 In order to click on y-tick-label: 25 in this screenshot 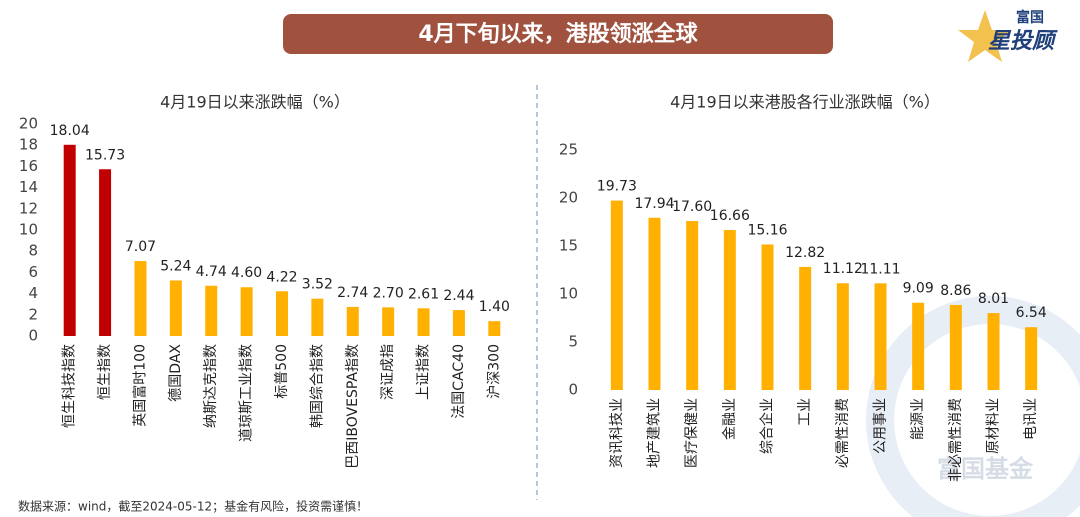, I will do `click(568, 150)`.